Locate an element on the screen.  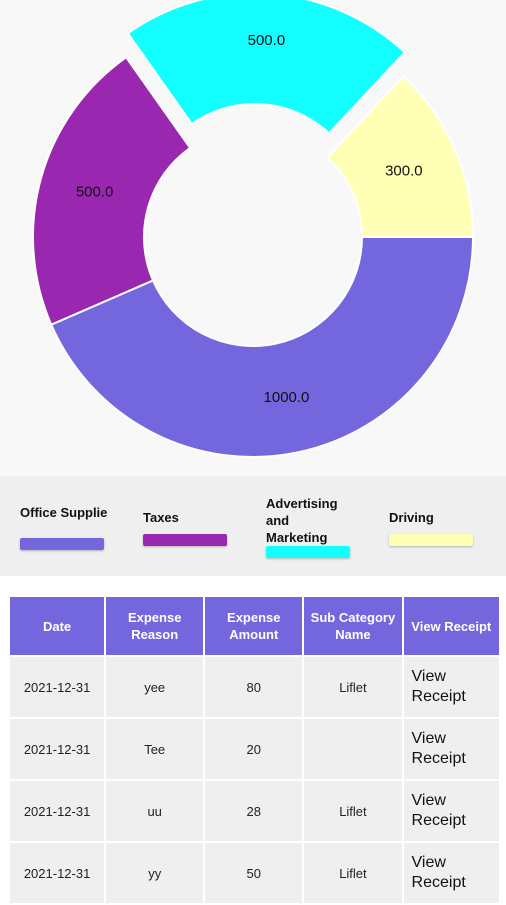
header-sub-category: Sub Category Name is located at coordinates (353, 626).